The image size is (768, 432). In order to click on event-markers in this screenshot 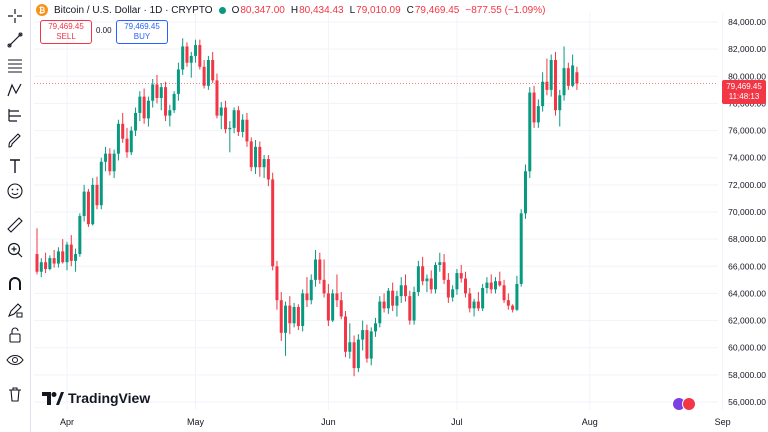, I will do `click(684, 404)`.